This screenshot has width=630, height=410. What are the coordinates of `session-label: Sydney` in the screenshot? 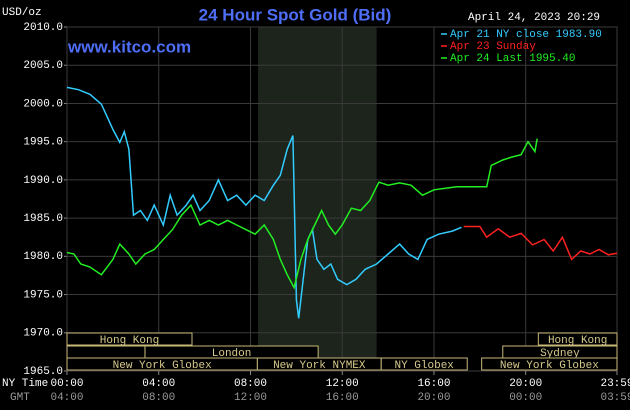 It's located at (560, 354).